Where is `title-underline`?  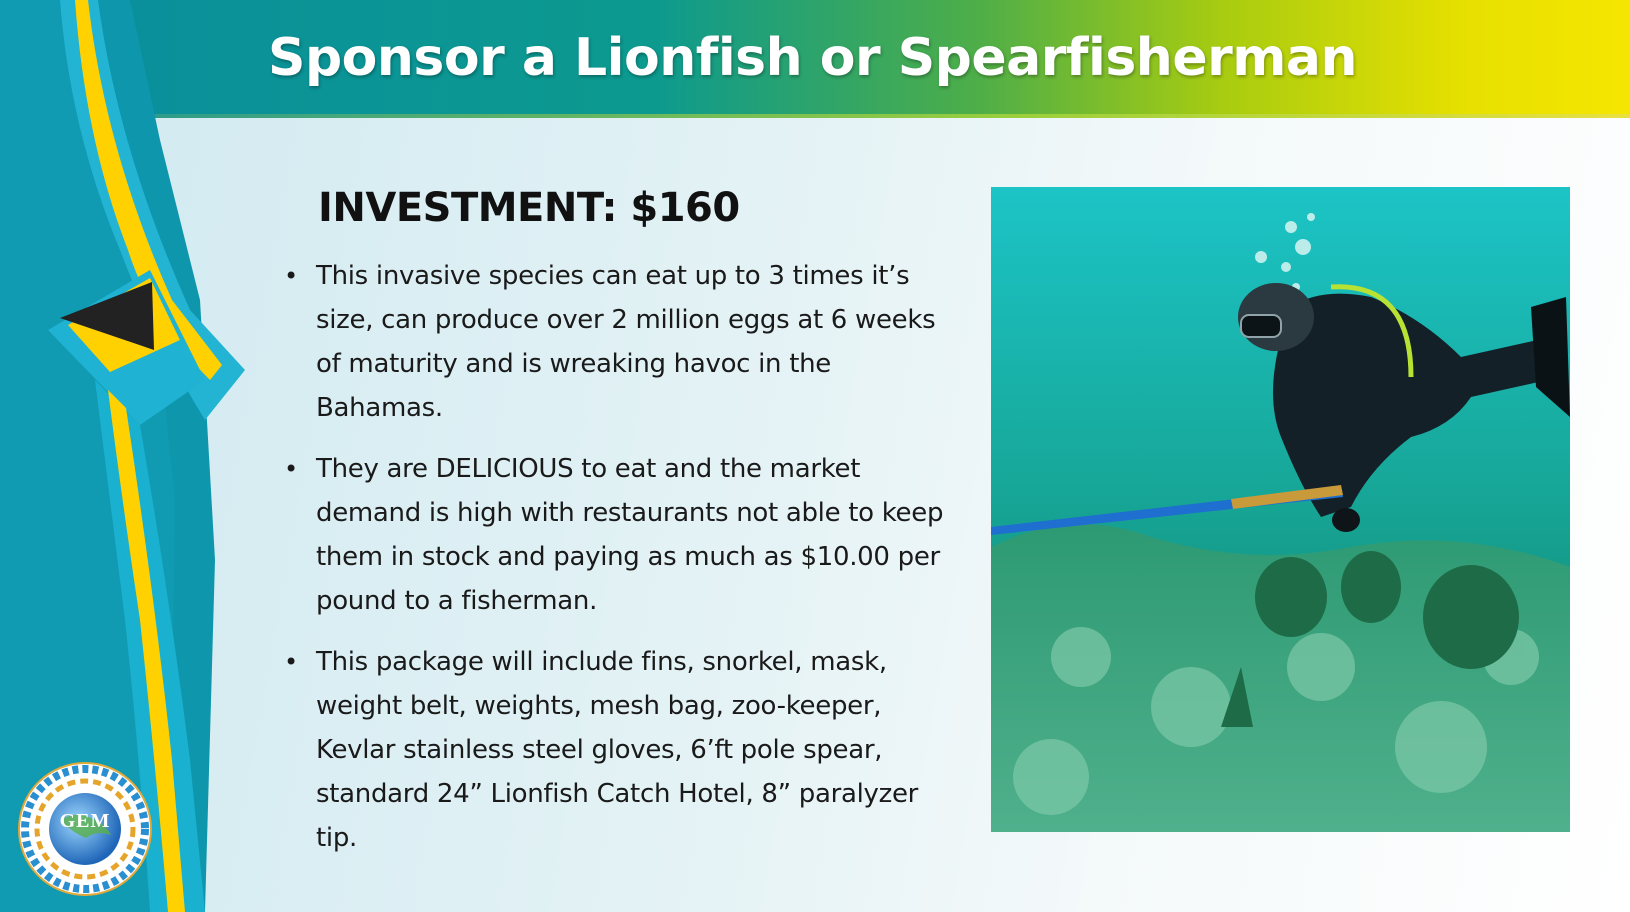 title-underline is located at coordinates (875, 116).